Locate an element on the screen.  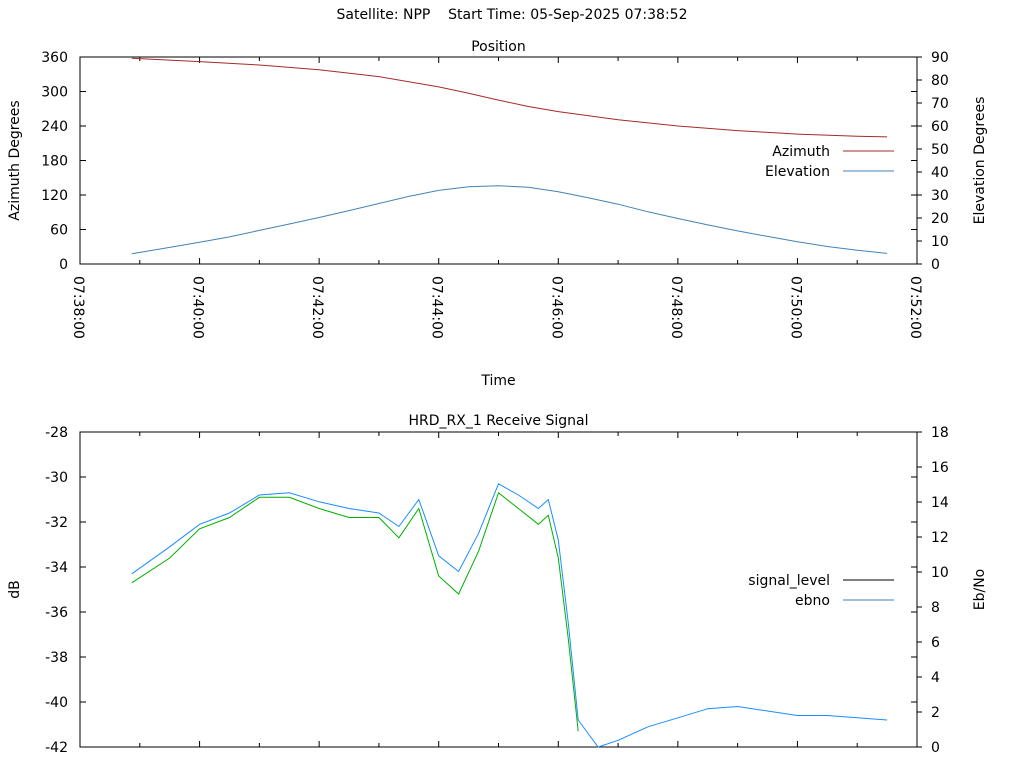
x-tick-label: 07:40:00 is located at coordinates (198, 307).